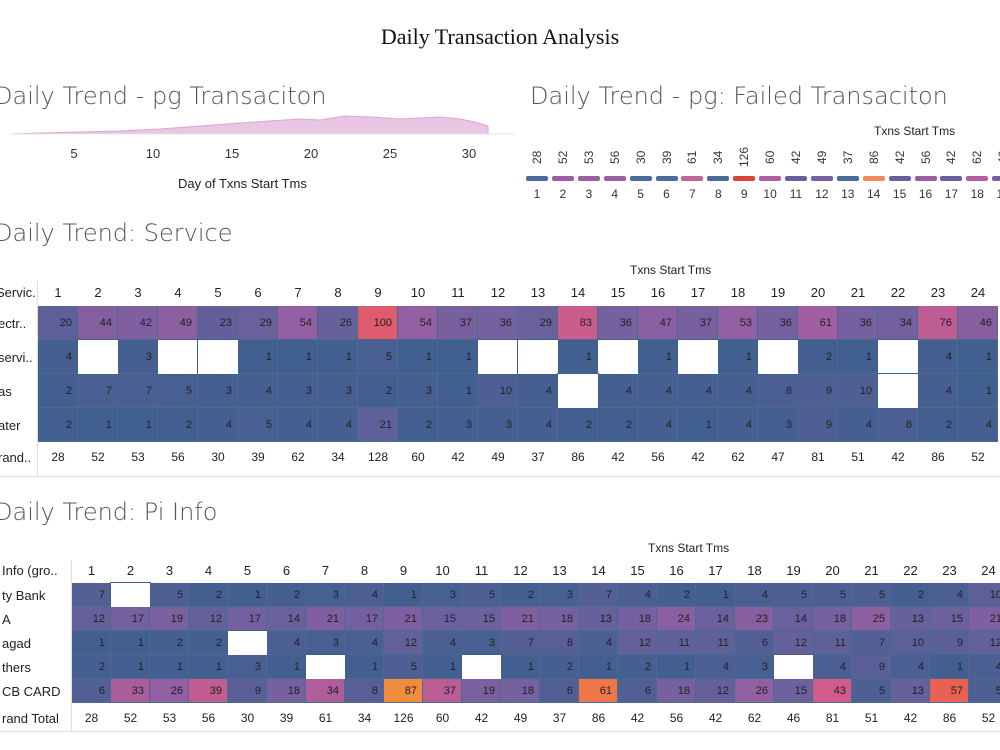  What do you see at coordinates (218, 292) in the screenshot?
I see `day-column-header: 5` at bounding box center [218, 292].